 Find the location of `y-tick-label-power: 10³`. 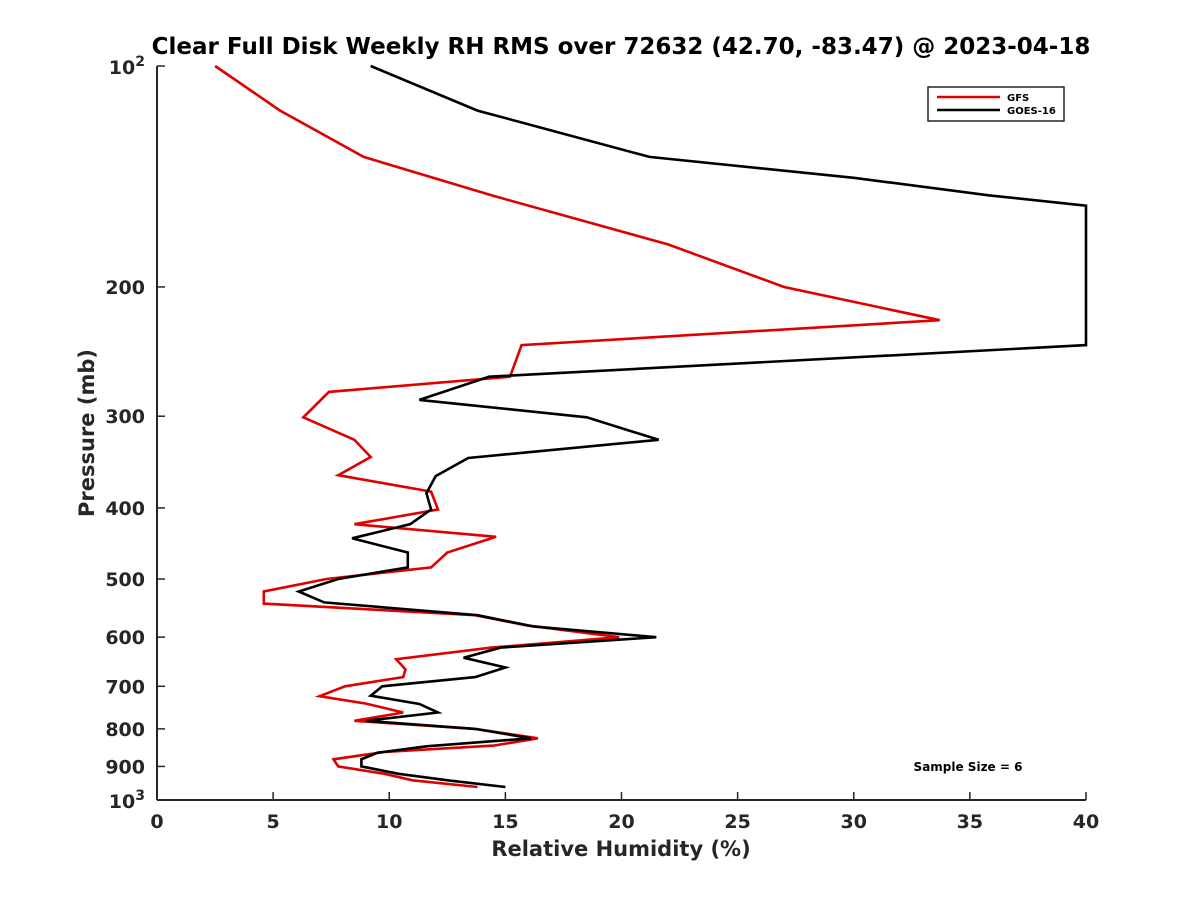

y-tick-label-power: 10³ is located at coordinates (127, 800).